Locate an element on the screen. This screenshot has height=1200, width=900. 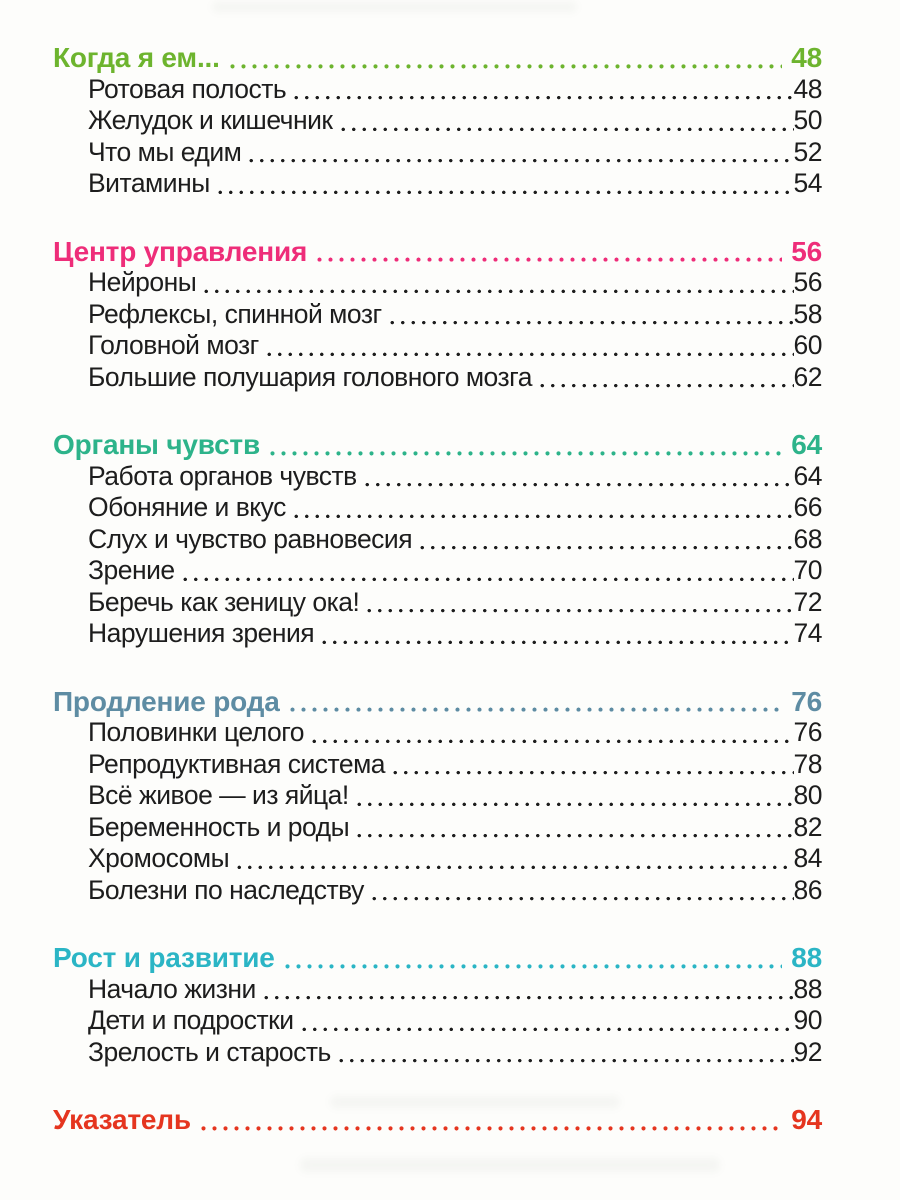
entry-page-number: 72 is located at coordinates (808, 601).